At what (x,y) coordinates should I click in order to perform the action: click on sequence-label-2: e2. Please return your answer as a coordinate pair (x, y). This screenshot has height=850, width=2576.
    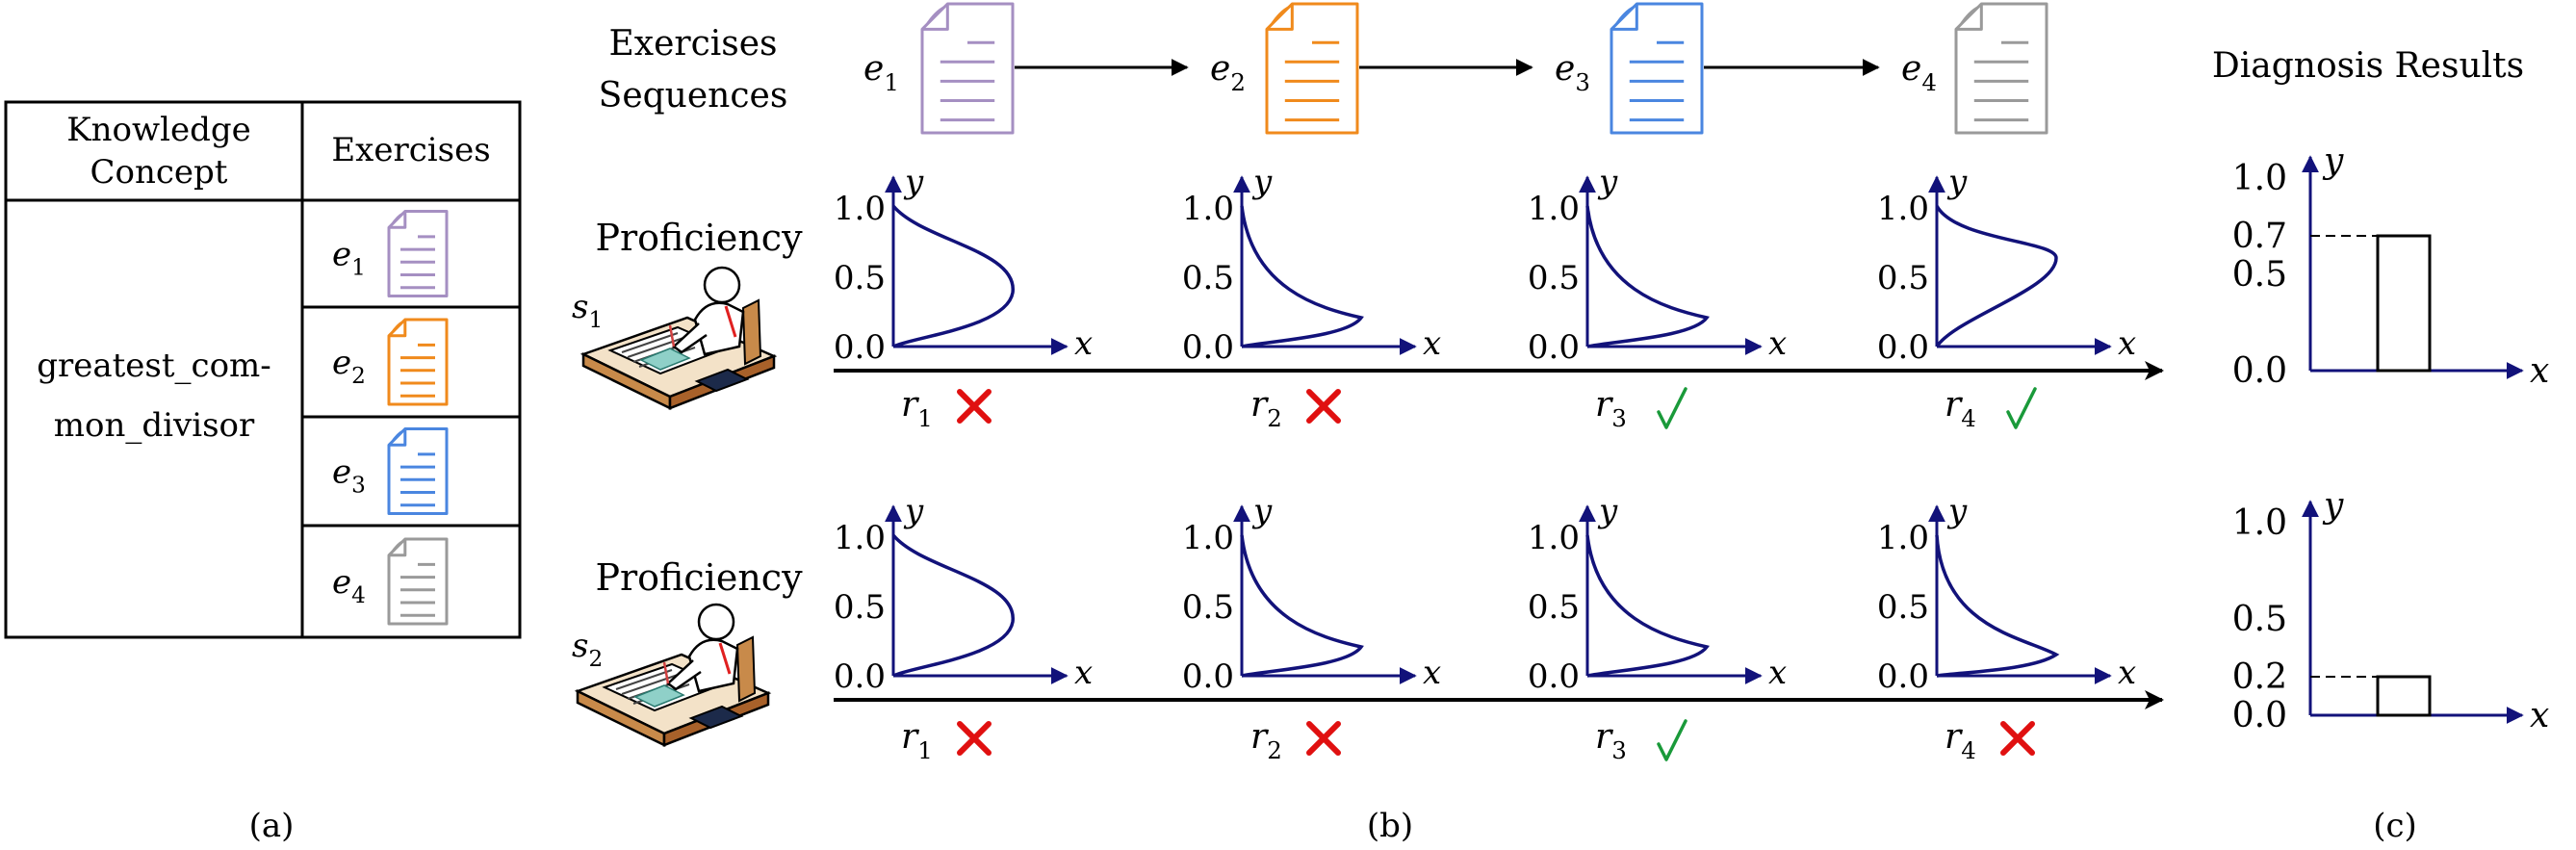
    Looking at the image, I should click on (1228, 72).